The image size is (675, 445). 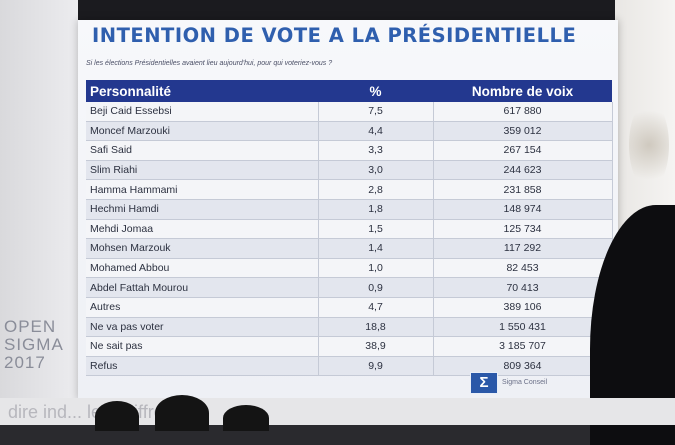 I want to click on cell-votes: 267 154, so click(x=523, y=150).